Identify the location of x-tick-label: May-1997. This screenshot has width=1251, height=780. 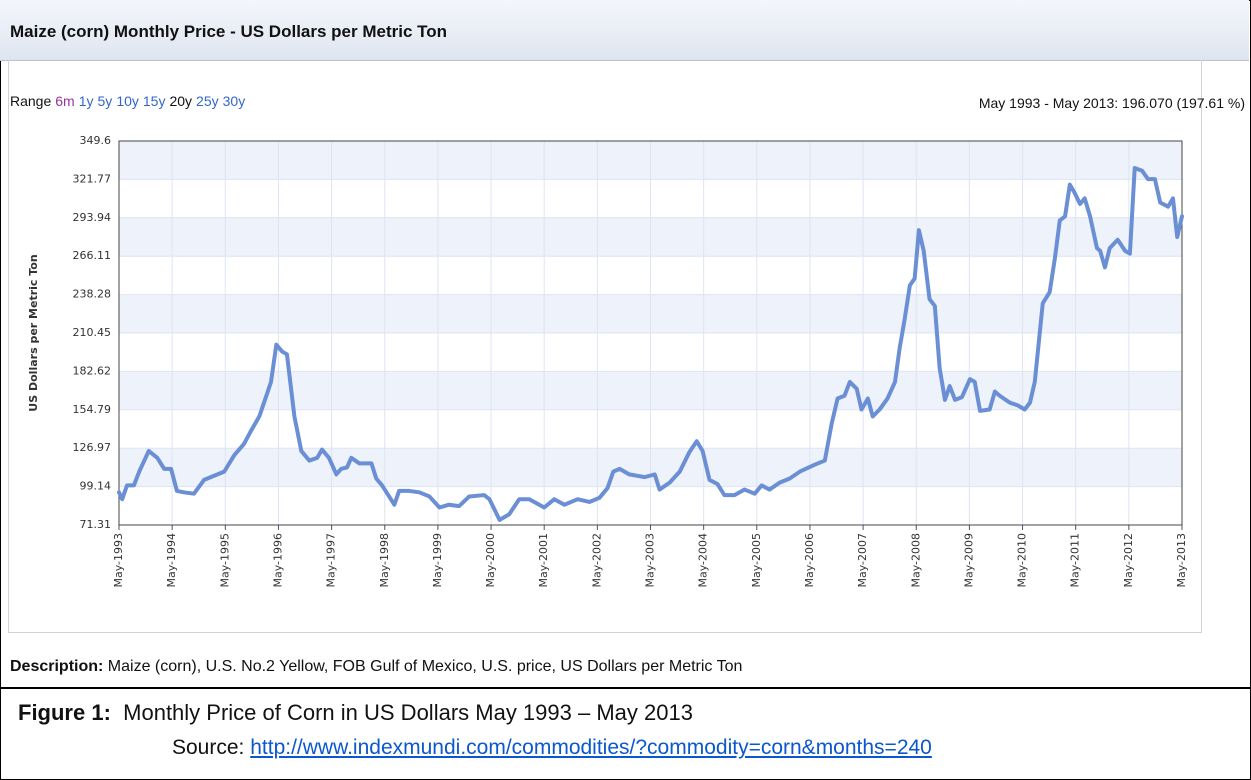
(331, 560).